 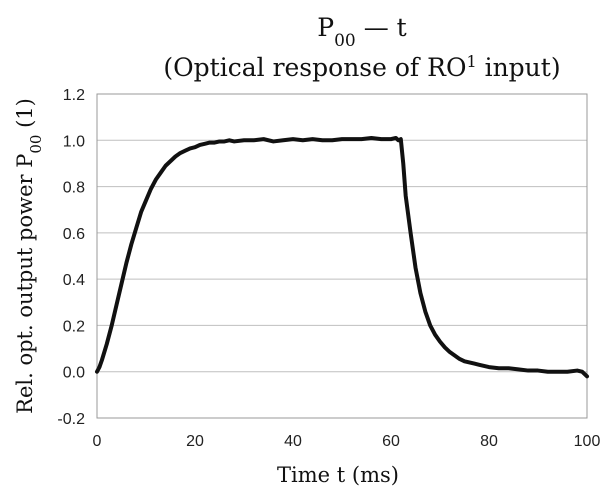 What do you see at coordinates (391, 441) in the screenshot?
I see `x-tick-label: 60` at bounding box center [391, 441].